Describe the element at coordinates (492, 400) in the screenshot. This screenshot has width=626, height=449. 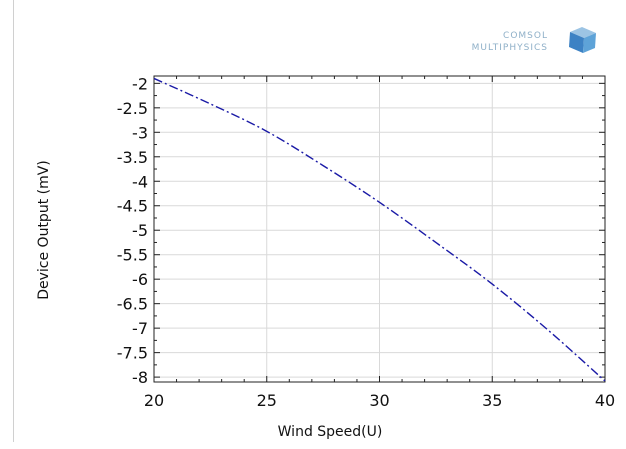
I see `x-tick-label: 35` at that location.